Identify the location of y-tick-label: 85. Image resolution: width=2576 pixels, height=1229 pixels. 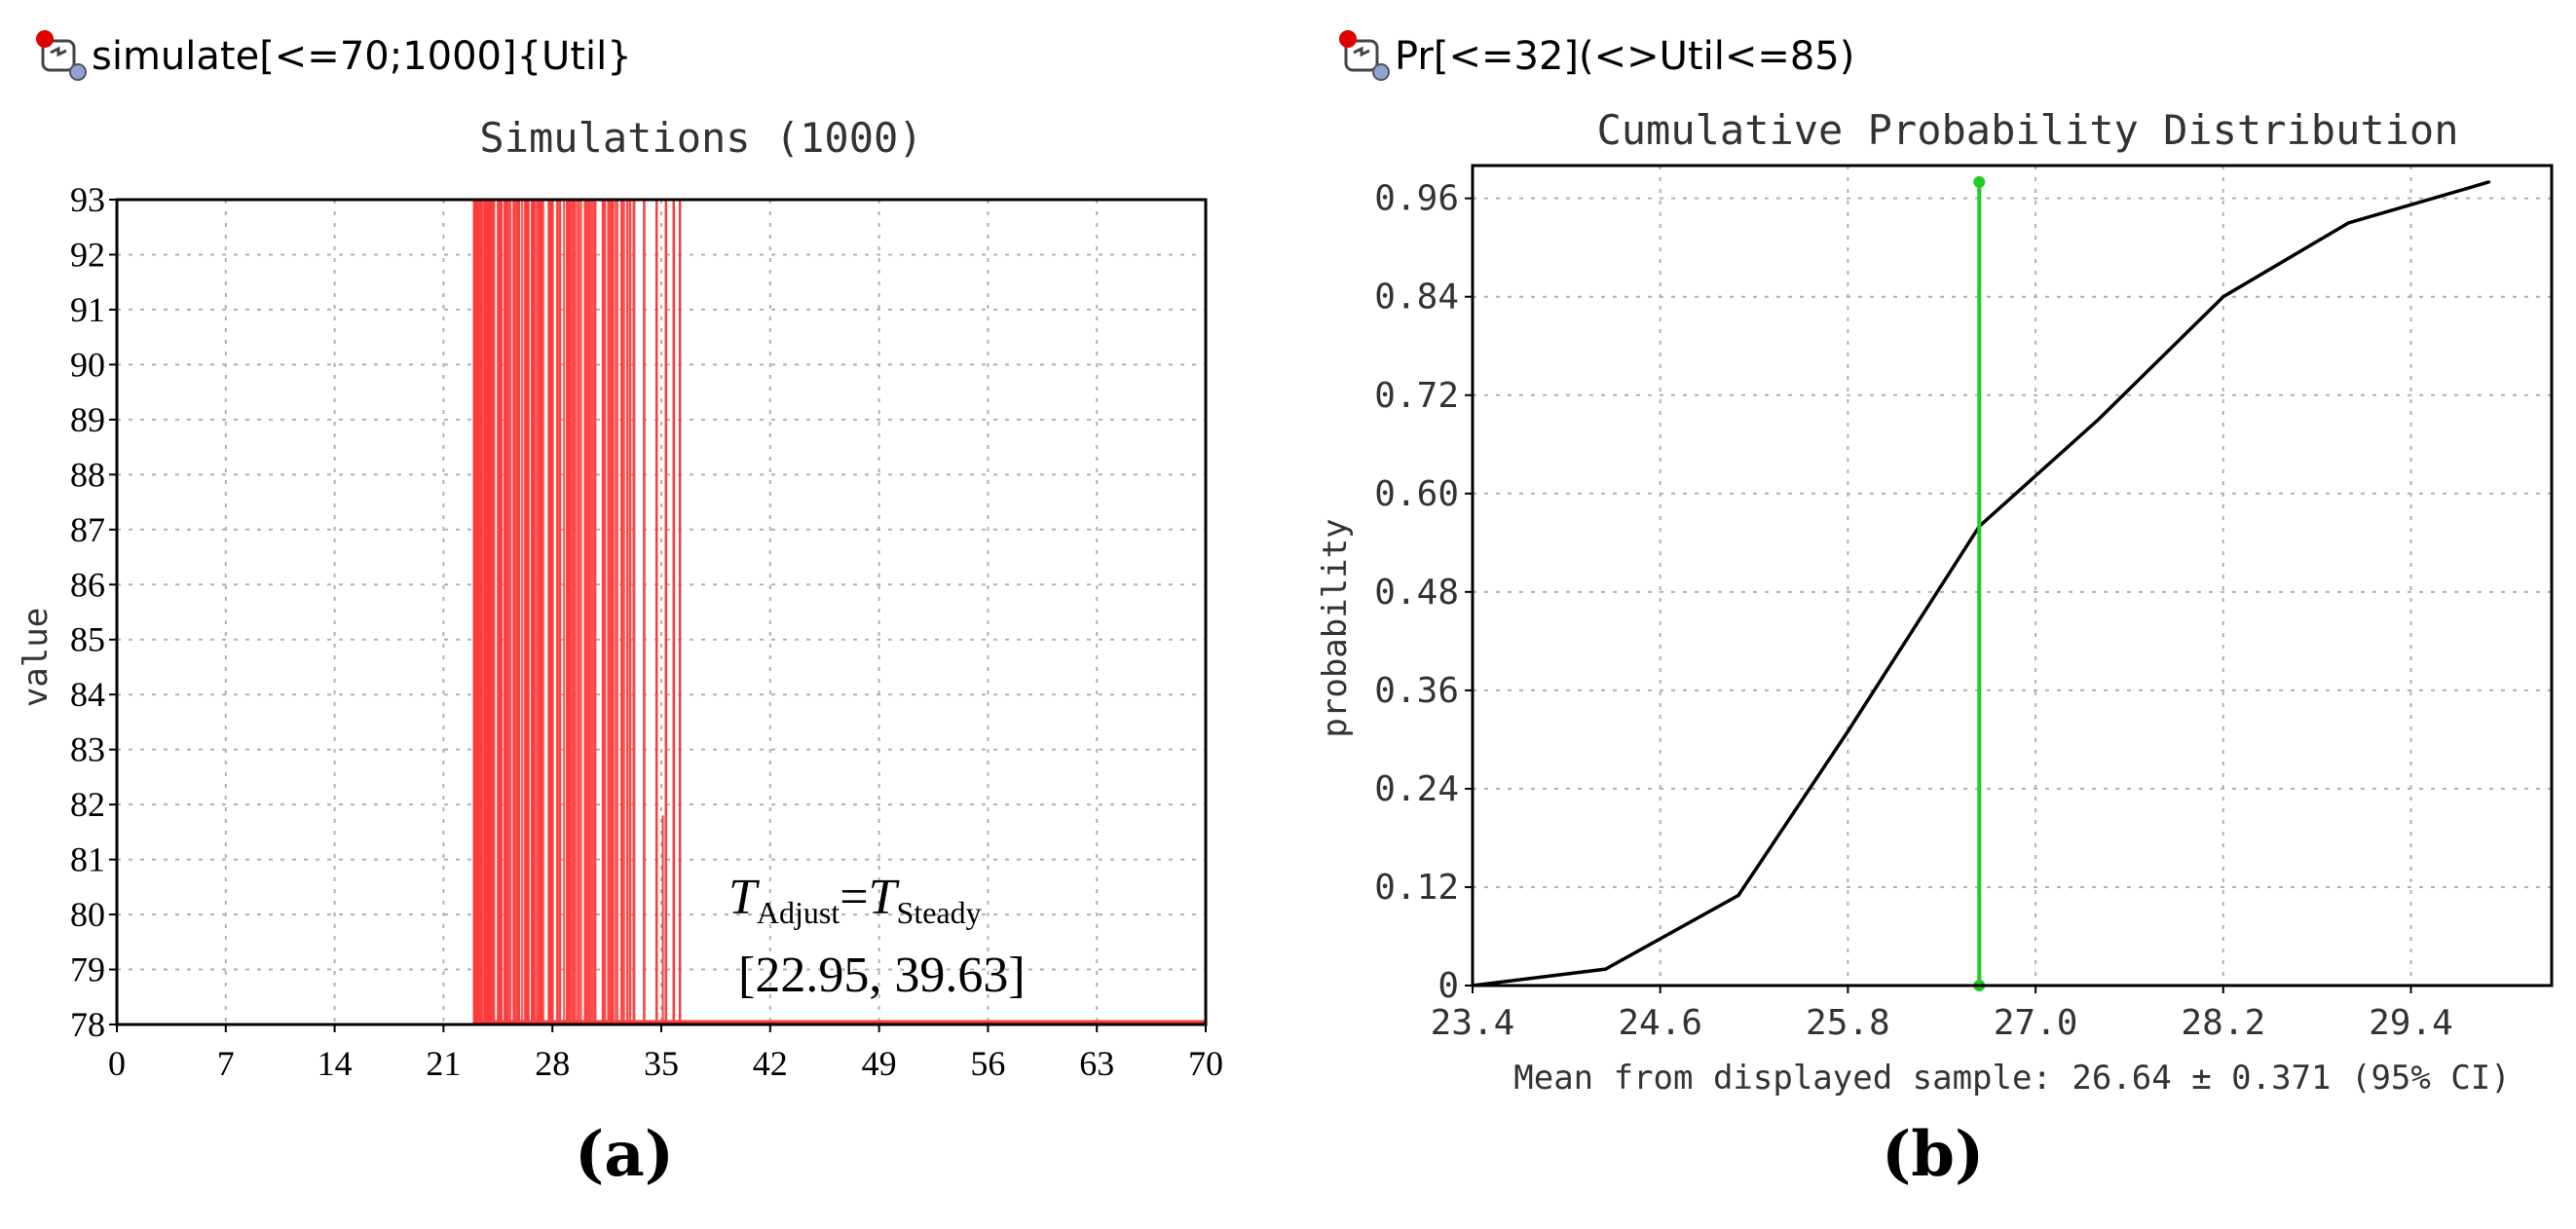
(87, 639).